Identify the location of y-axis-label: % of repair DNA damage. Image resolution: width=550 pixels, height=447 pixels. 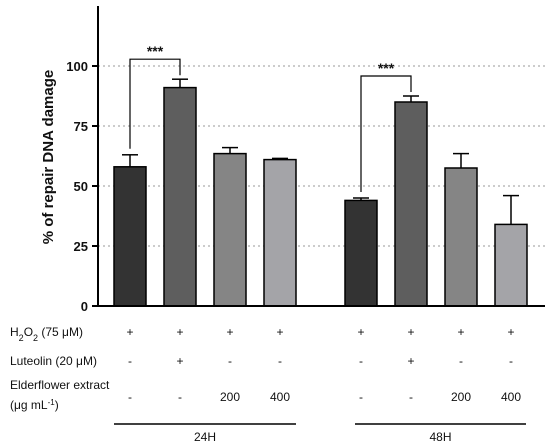
(48, 157).